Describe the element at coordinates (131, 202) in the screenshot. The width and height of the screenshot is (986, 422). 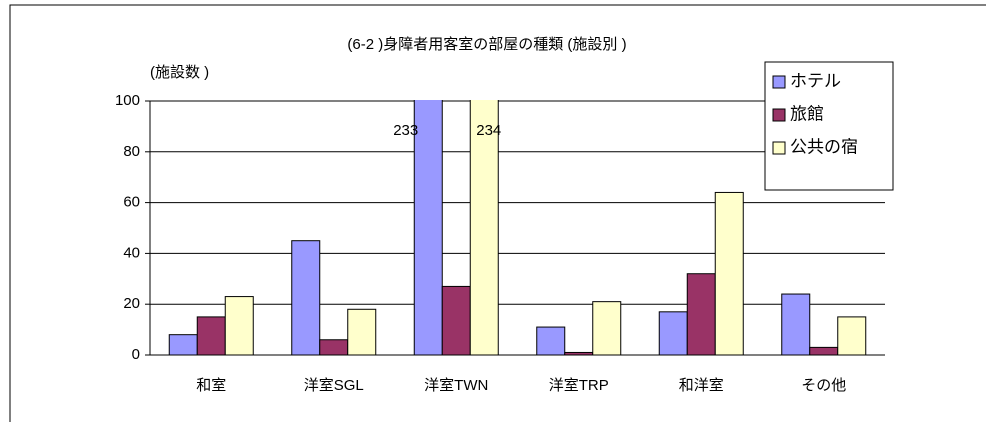
I see `y-tick-label: 60` at that location.